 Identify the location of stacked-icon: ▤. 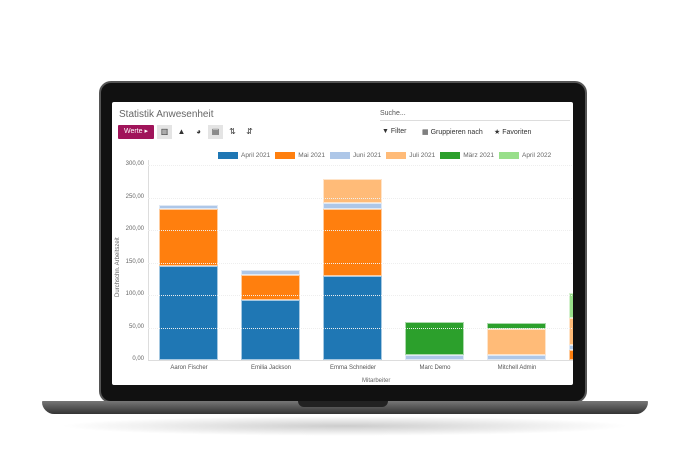
(215, 132).